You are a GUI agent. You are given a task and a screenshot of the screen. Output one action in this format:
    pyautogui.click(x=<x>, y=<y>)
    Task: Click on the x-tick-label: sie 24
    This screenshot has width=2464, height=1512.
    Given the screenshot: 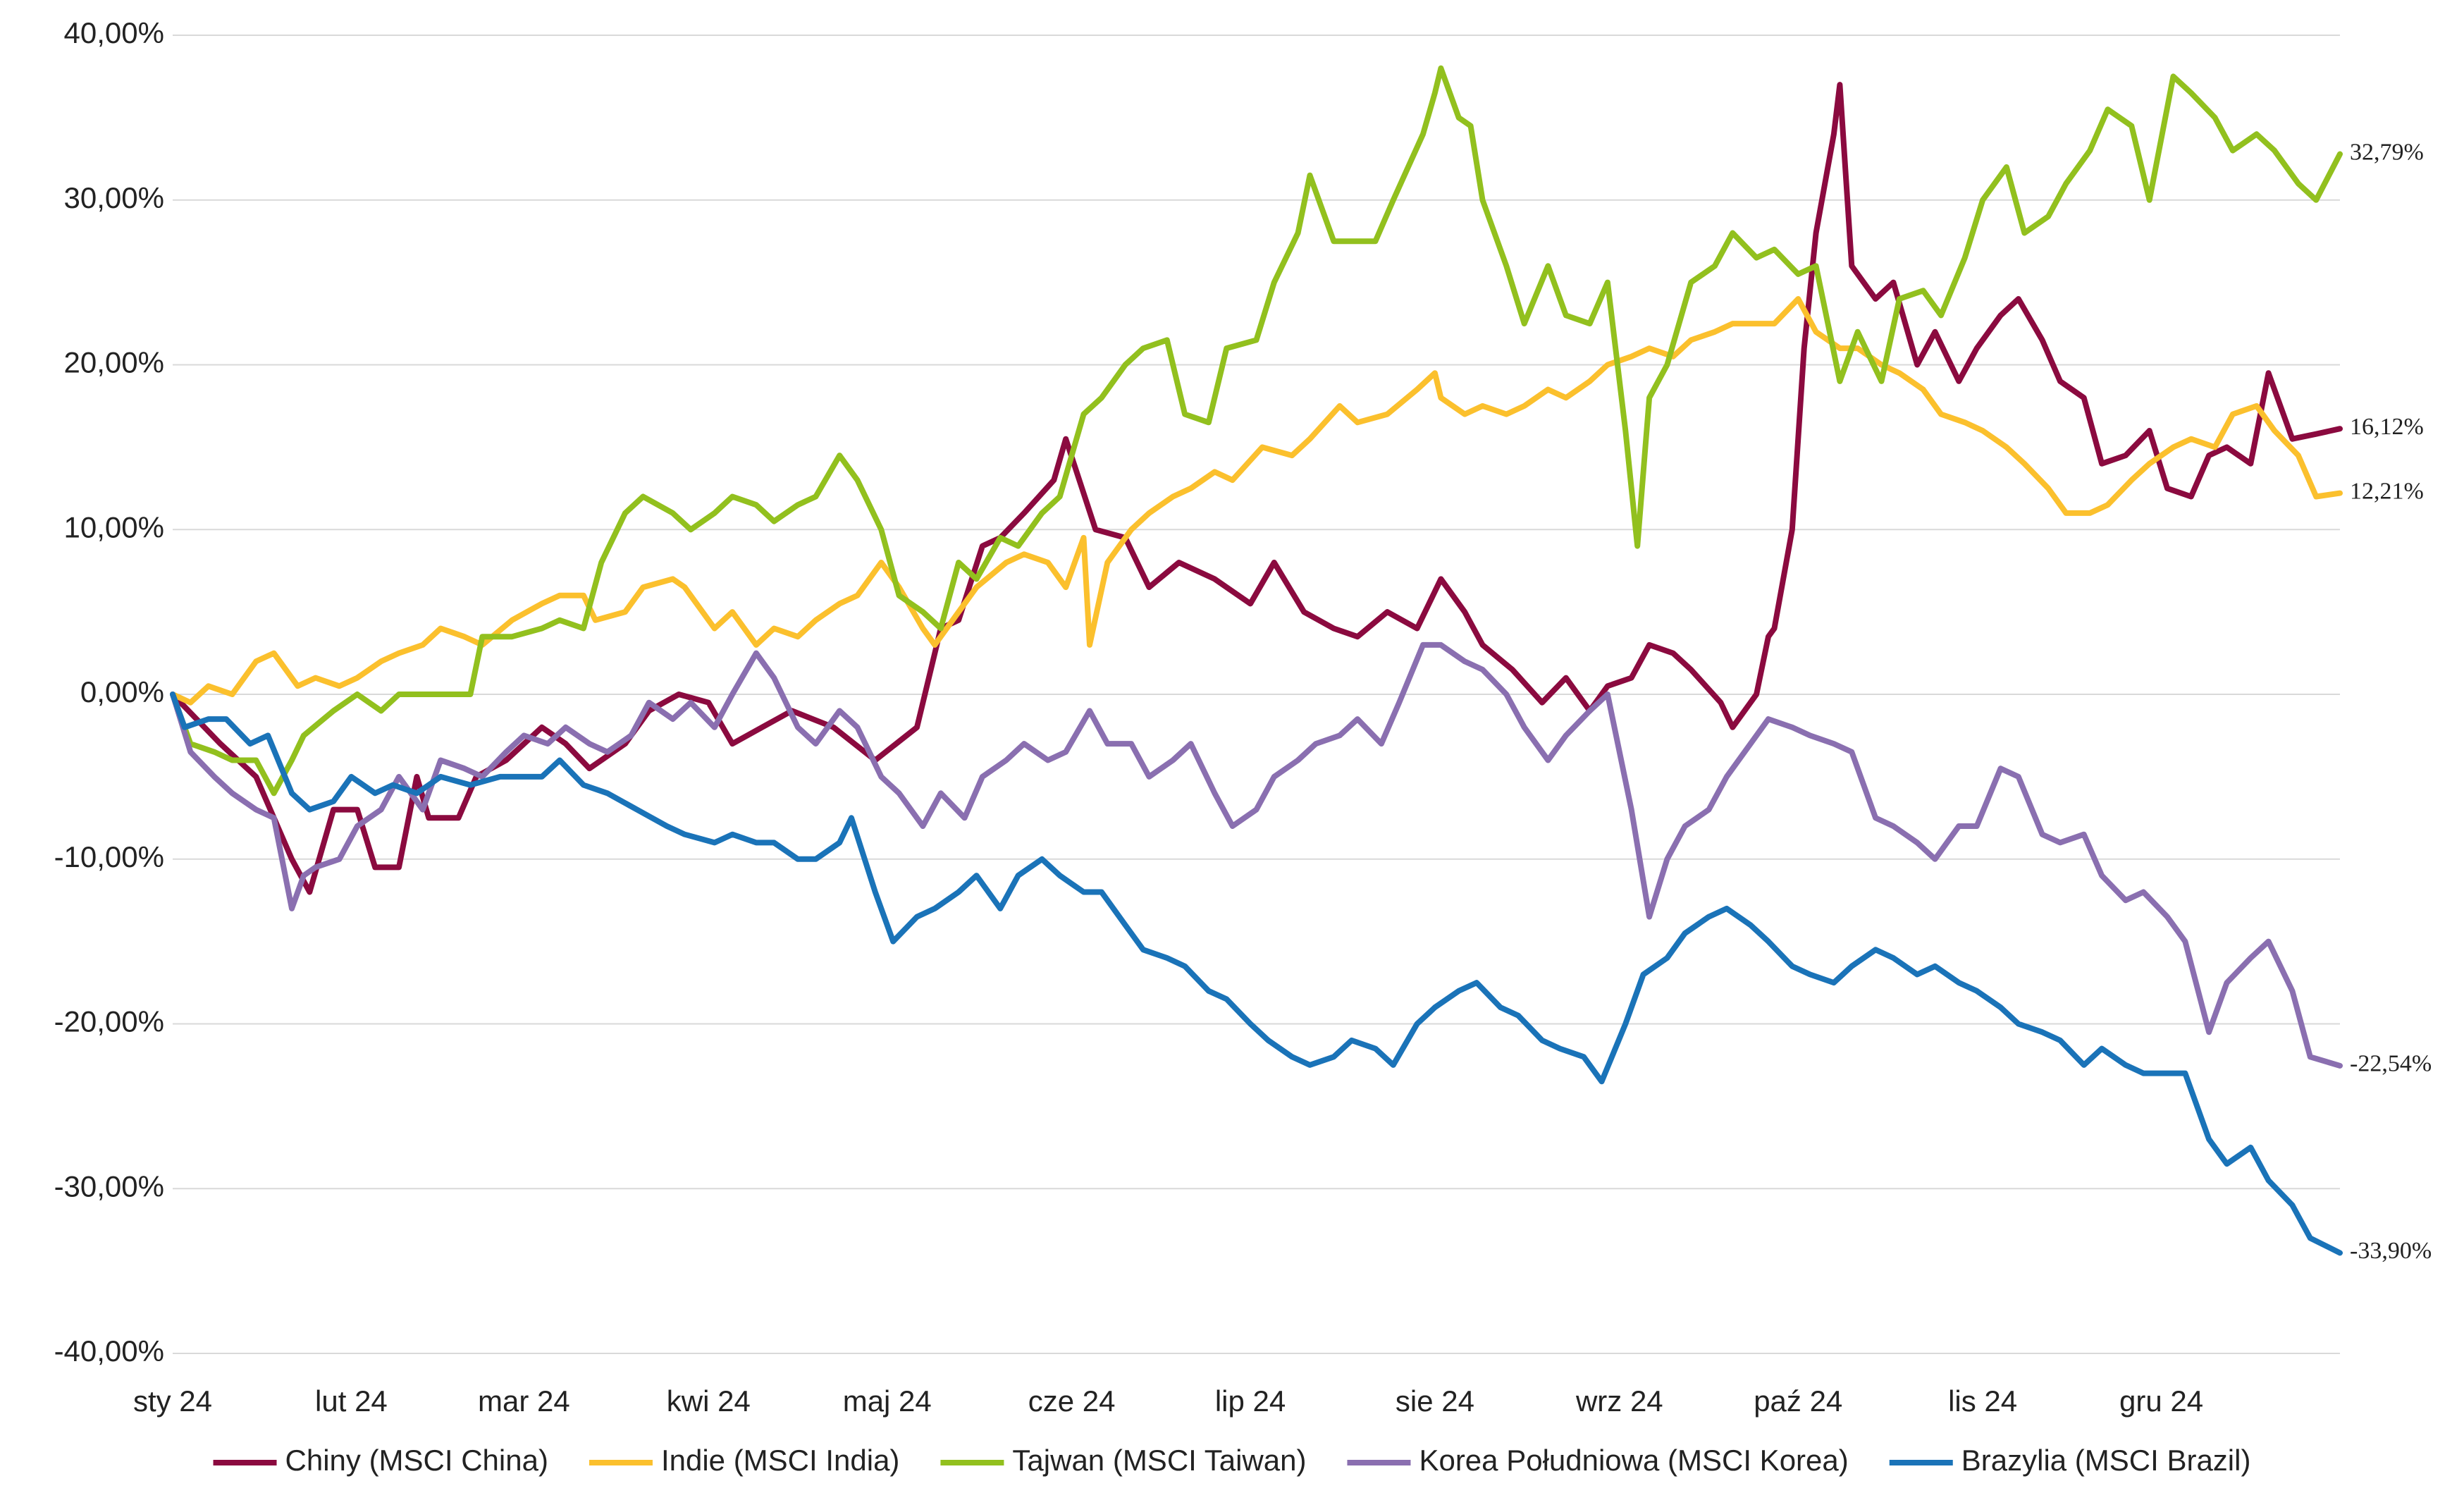 What is the action you would take?
    pyautogui.click(x=1435, y=1401)
    